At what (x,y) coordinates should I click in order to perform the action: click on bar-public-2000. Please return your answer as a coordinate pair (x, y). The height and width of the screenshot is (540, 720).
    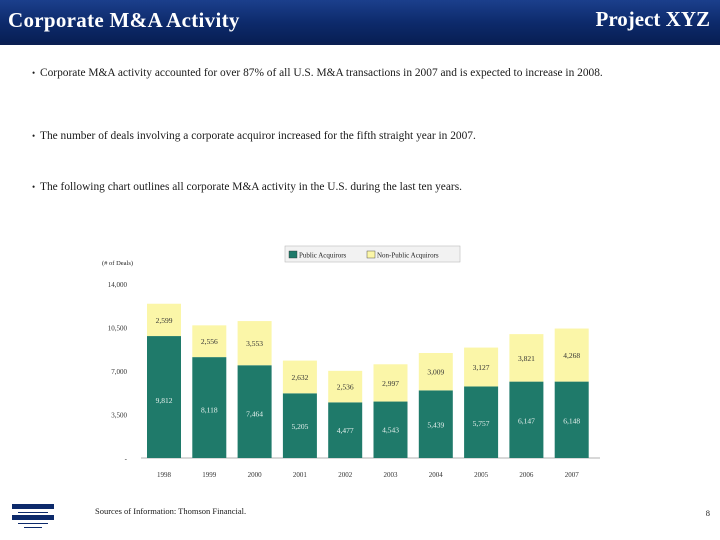
    Looking at the image, I should click on (254, 411).